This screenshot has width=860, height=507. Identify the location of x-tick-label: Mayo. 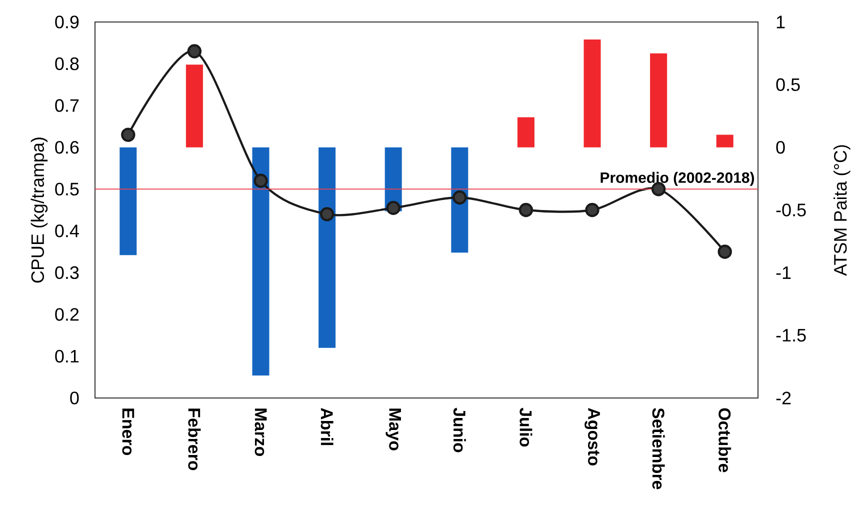
(393, 429).